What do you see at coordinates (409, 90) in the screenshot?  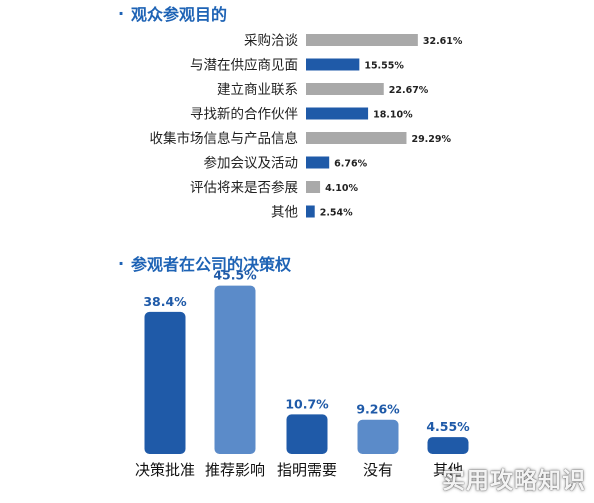 I see `purpose-value-label: 22.67%` at bounding box center [409, 90].